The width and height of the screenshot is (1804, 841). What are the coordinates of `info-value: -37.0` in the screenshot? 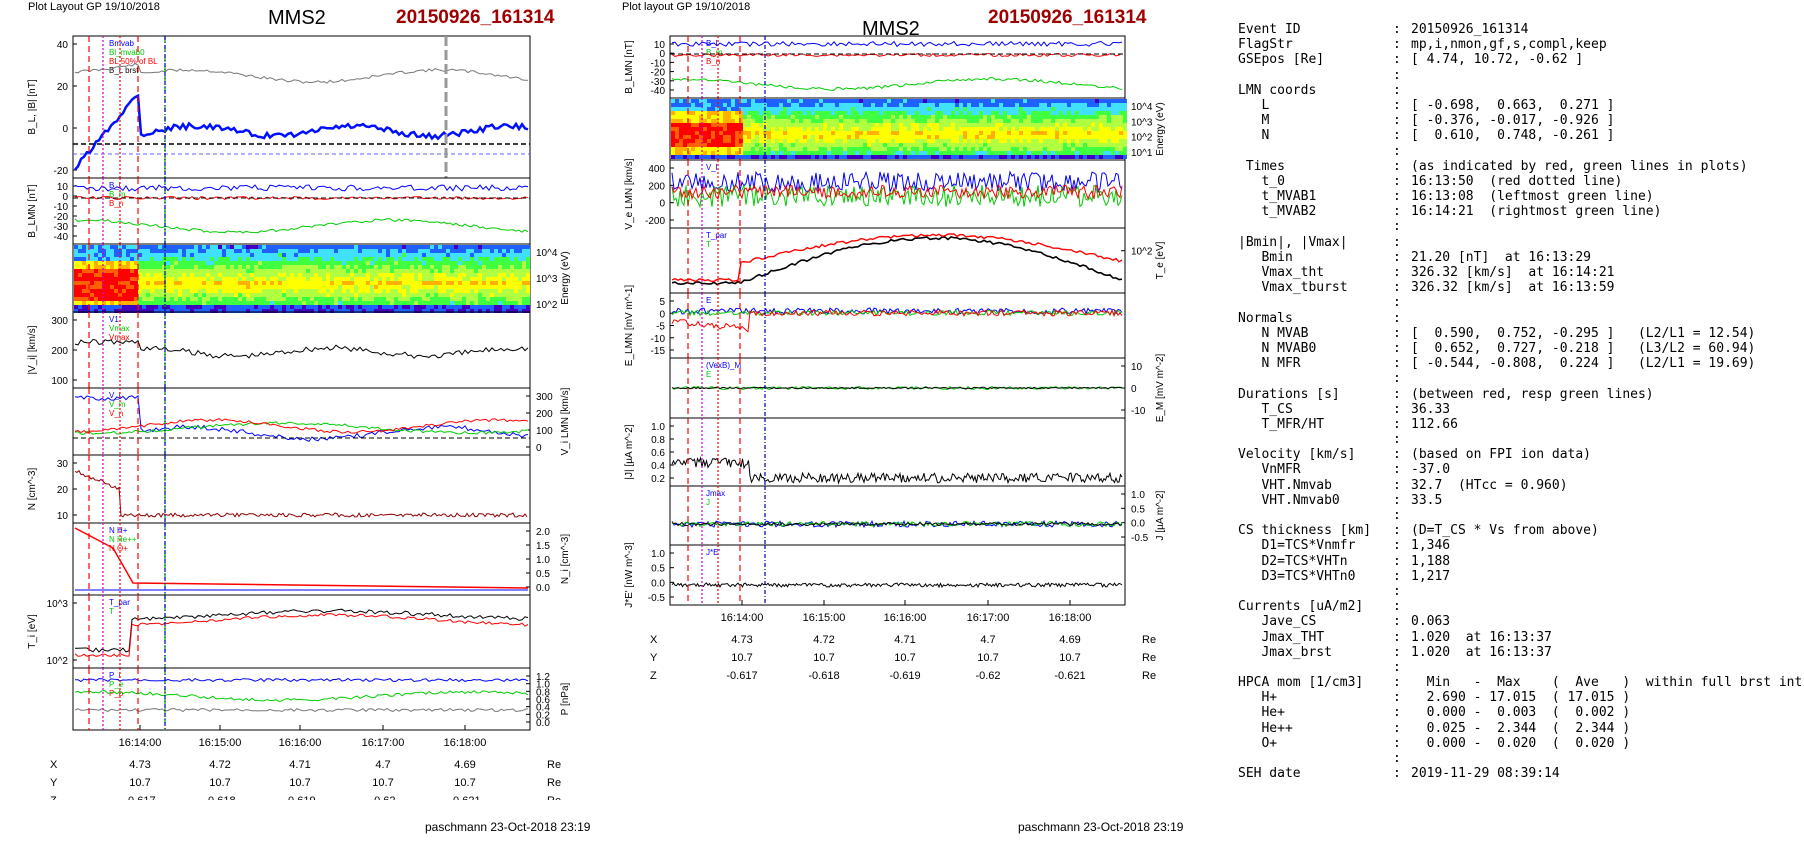 It's located at (1431, 470).